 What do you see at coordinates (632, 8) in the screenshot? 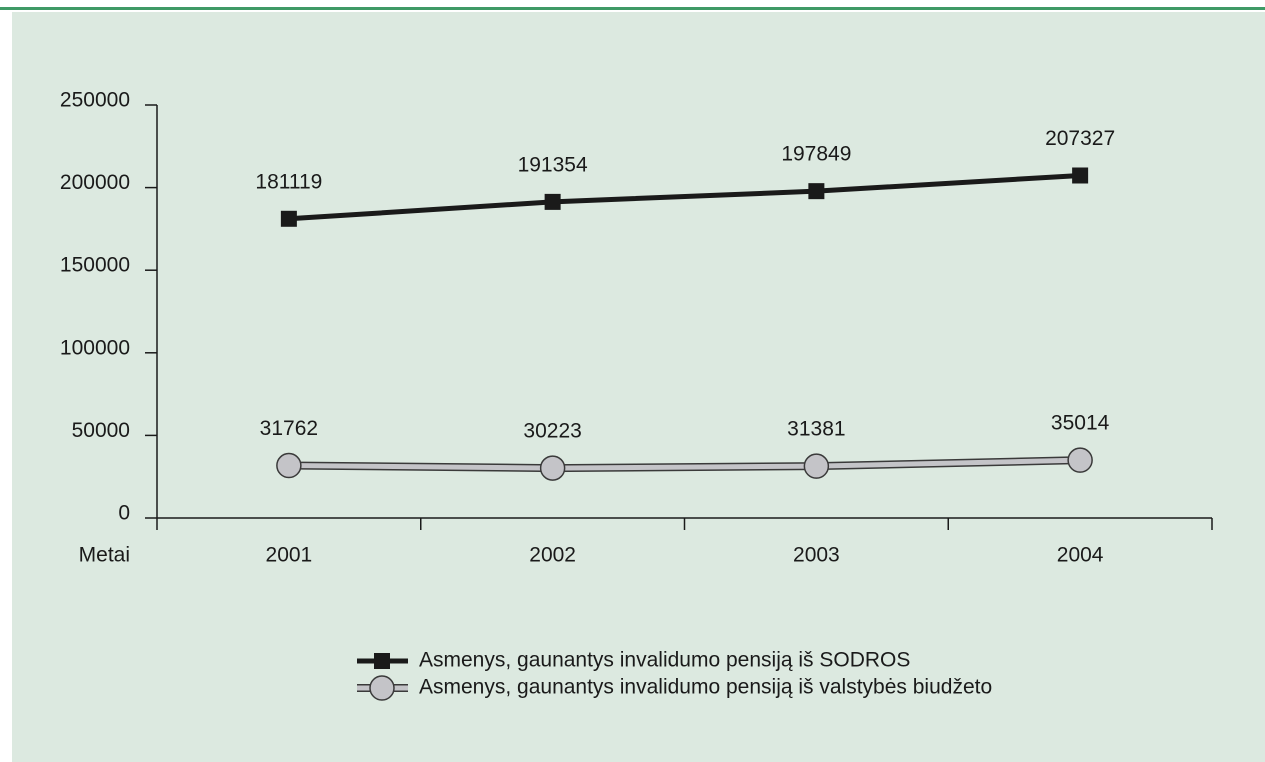
I see `top-stripe` at bounding box center [632, 8].